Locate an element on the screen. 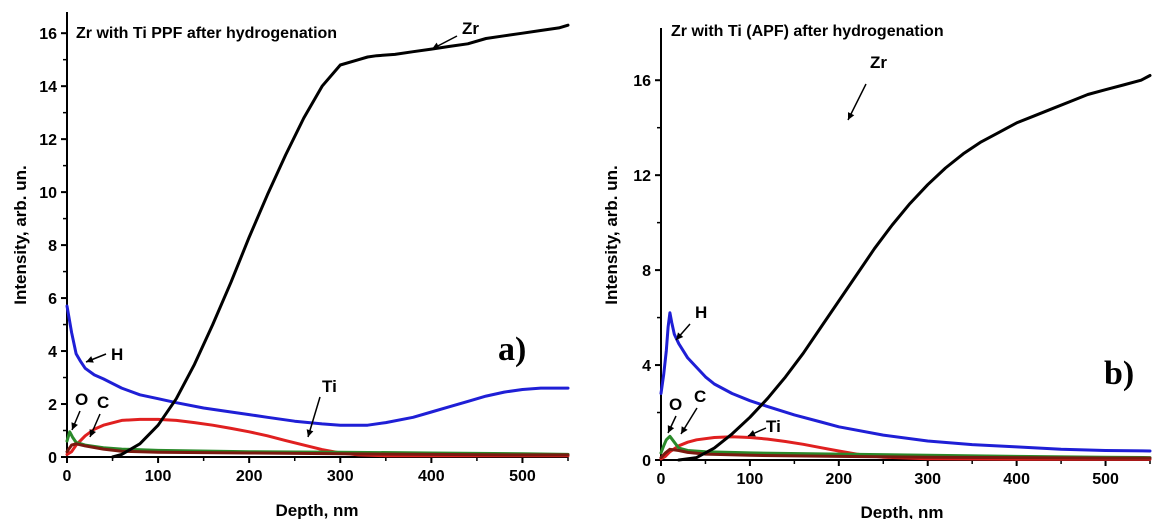  chart-title: Zr with Ti PPF after hydrogenation is located at coordinates (206, 33).